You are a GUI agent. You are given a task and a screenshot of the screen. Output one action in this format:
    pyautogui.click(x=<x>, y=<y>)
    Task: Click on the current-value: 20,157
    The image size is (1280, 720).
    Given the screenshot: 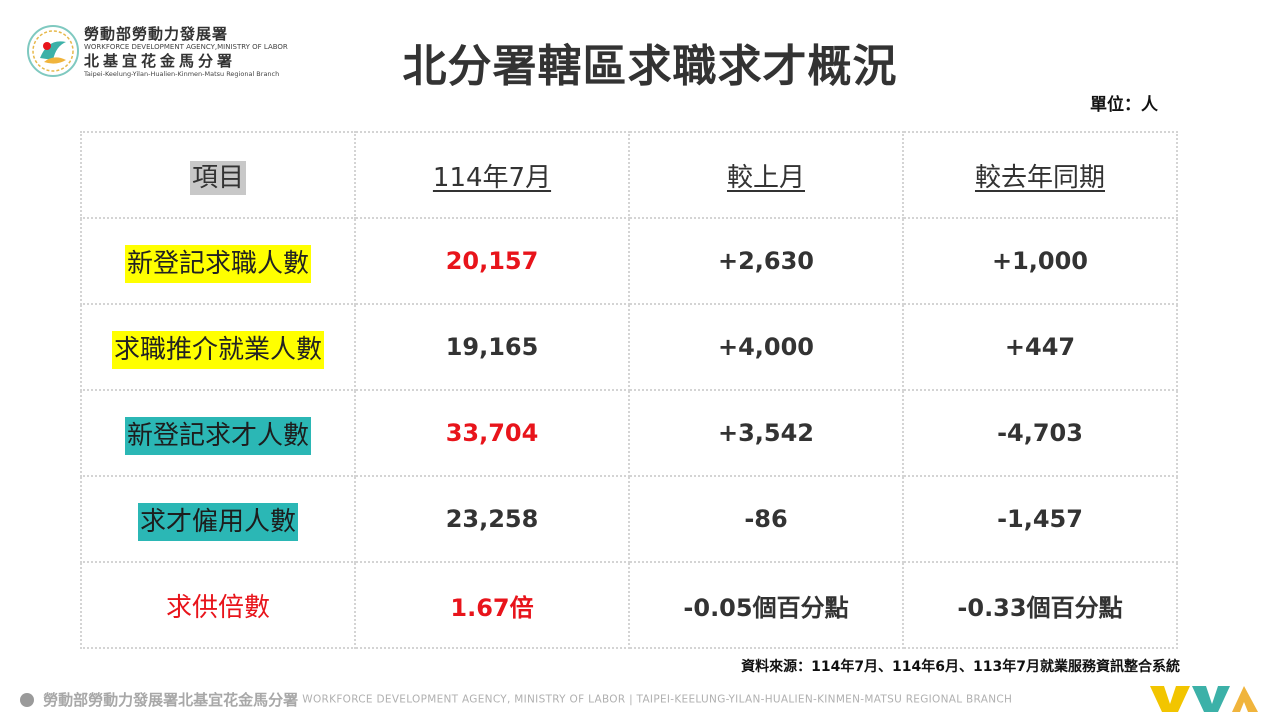 What is the action you would take?
    pyautogui.click(x=492, y=261)
    